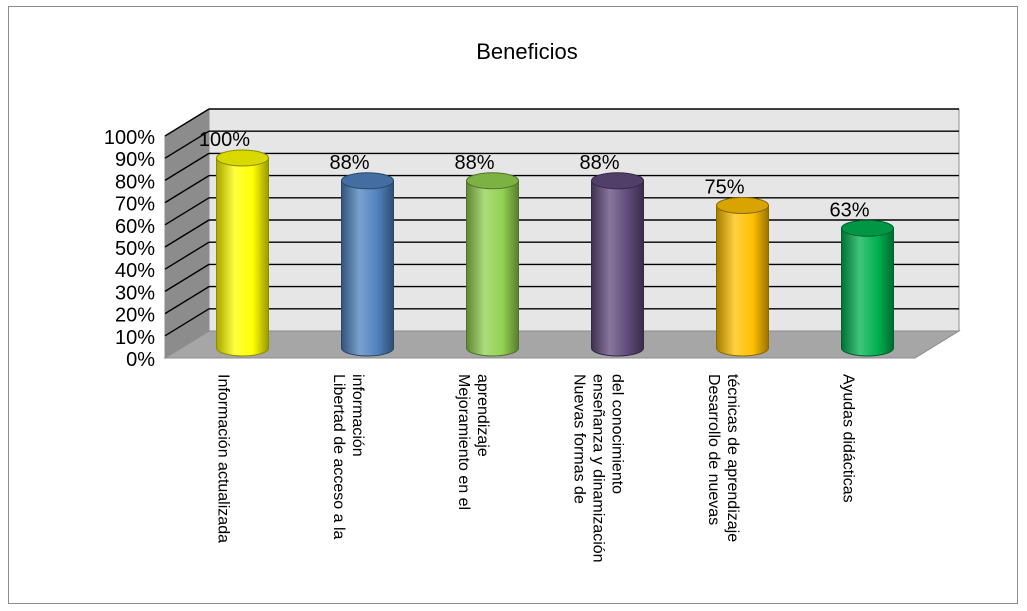  I want to click on y-tick-label: 20%, so click(135, 316).